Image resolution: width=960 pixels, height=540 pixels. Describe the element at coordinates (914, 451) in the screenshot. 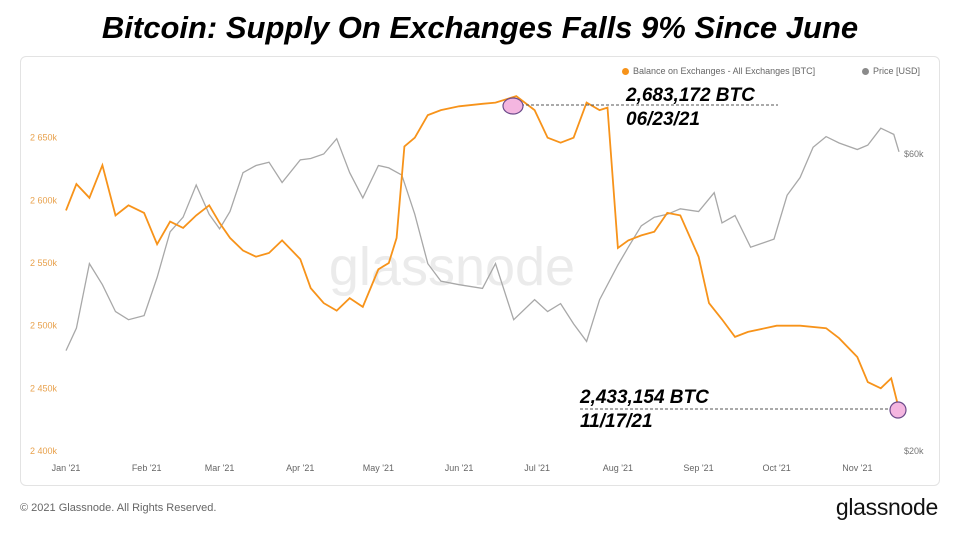

I see `y-tick-right: $20k` at that location.